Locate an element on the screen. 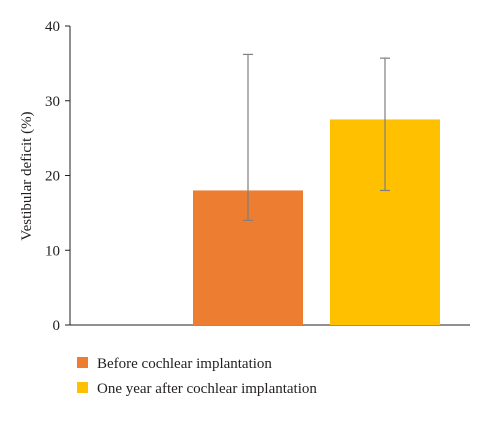 Image resolution: width=500 pixels, height=422 pixels. y-ticks: 0 10 20 30 40 is located at coordinates (57, 176).